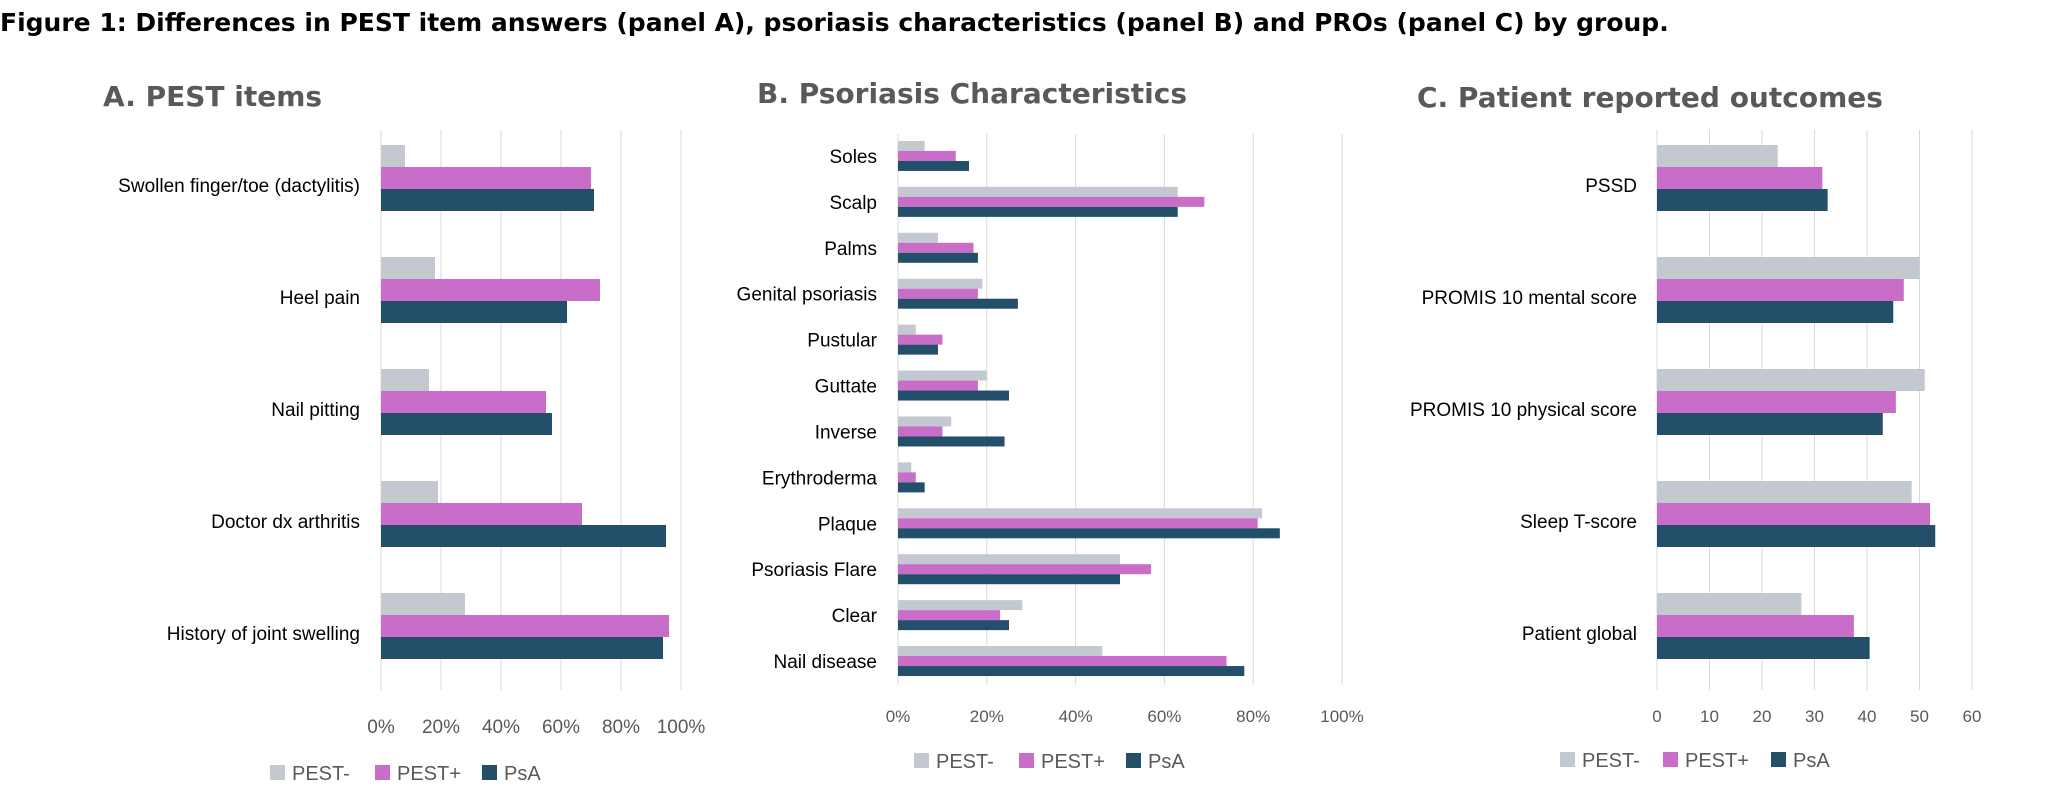 The height and width of the screenshot is (796, 2064). Describe the element at coordinates (239, 186) in the screenshot. I see `panel-a-category-label: Swollen finger/toe (dactylitis)` at that location.